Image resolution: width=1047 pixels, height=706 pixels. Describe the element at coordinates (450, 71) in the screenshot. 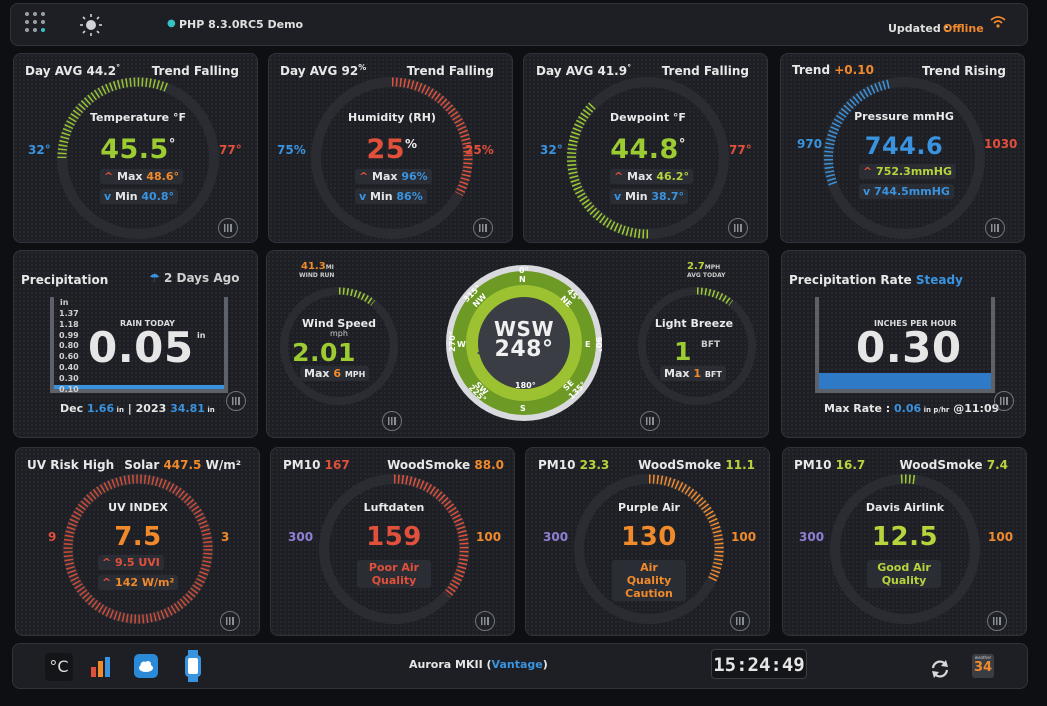

I see `hum-trend: Trend Falling` at that location.